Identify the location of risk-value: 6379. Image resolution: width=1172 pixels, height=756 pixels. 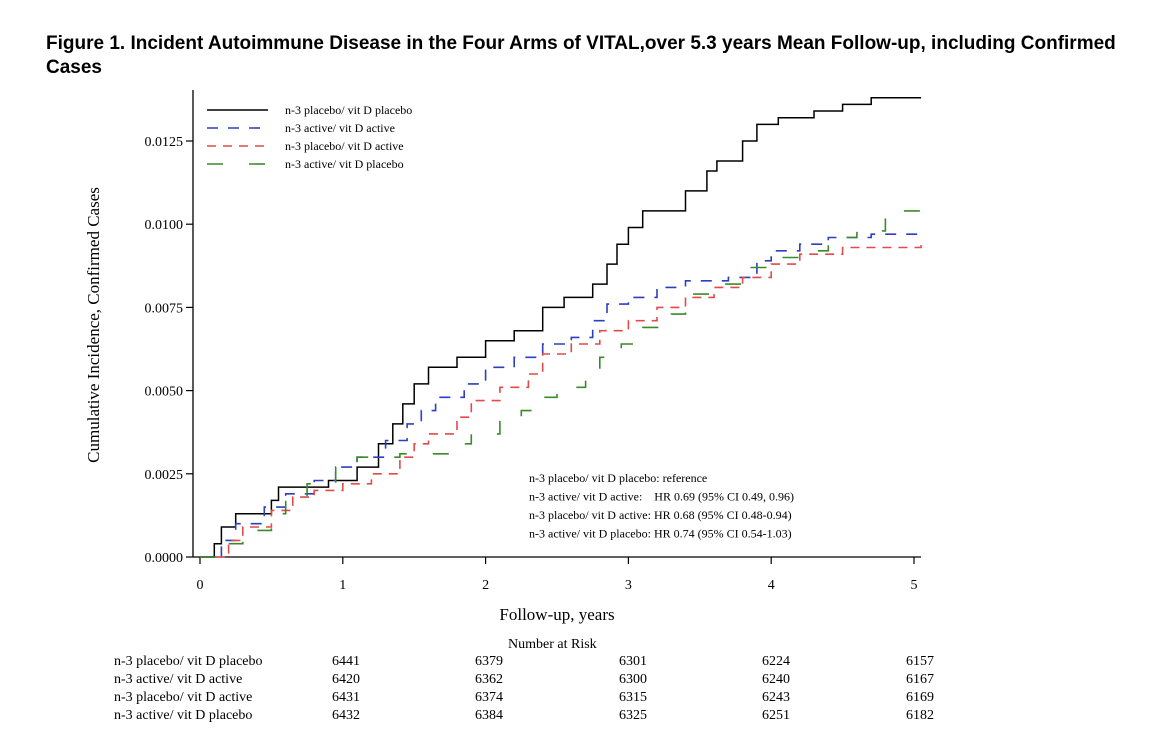
(489, 661).